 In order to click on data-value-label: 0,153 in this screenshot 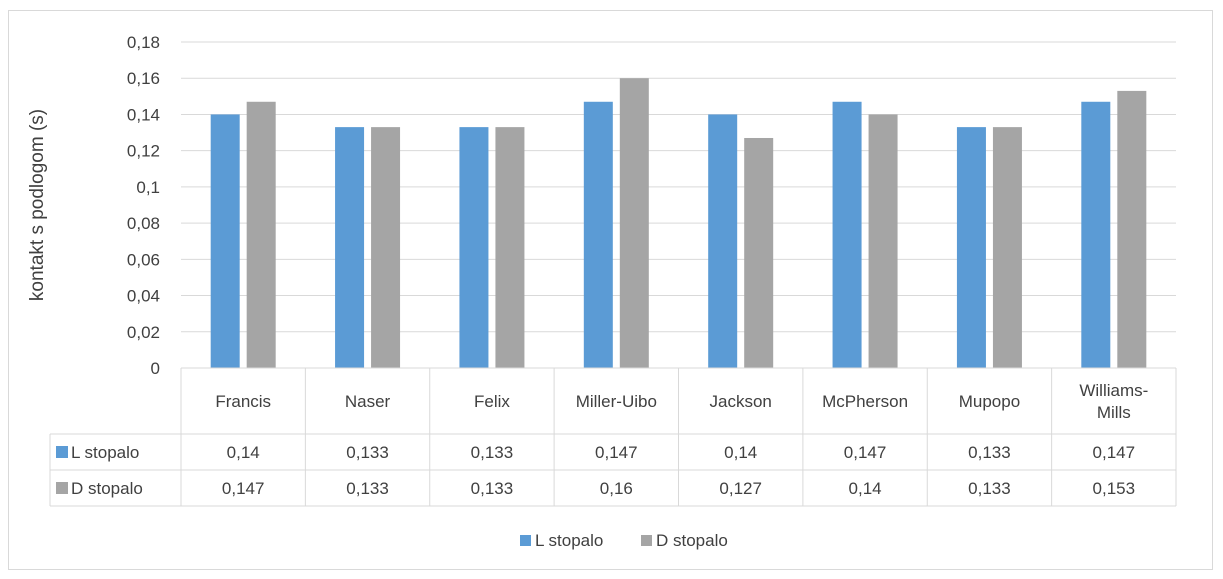, I will do `click(1114, 488)`.